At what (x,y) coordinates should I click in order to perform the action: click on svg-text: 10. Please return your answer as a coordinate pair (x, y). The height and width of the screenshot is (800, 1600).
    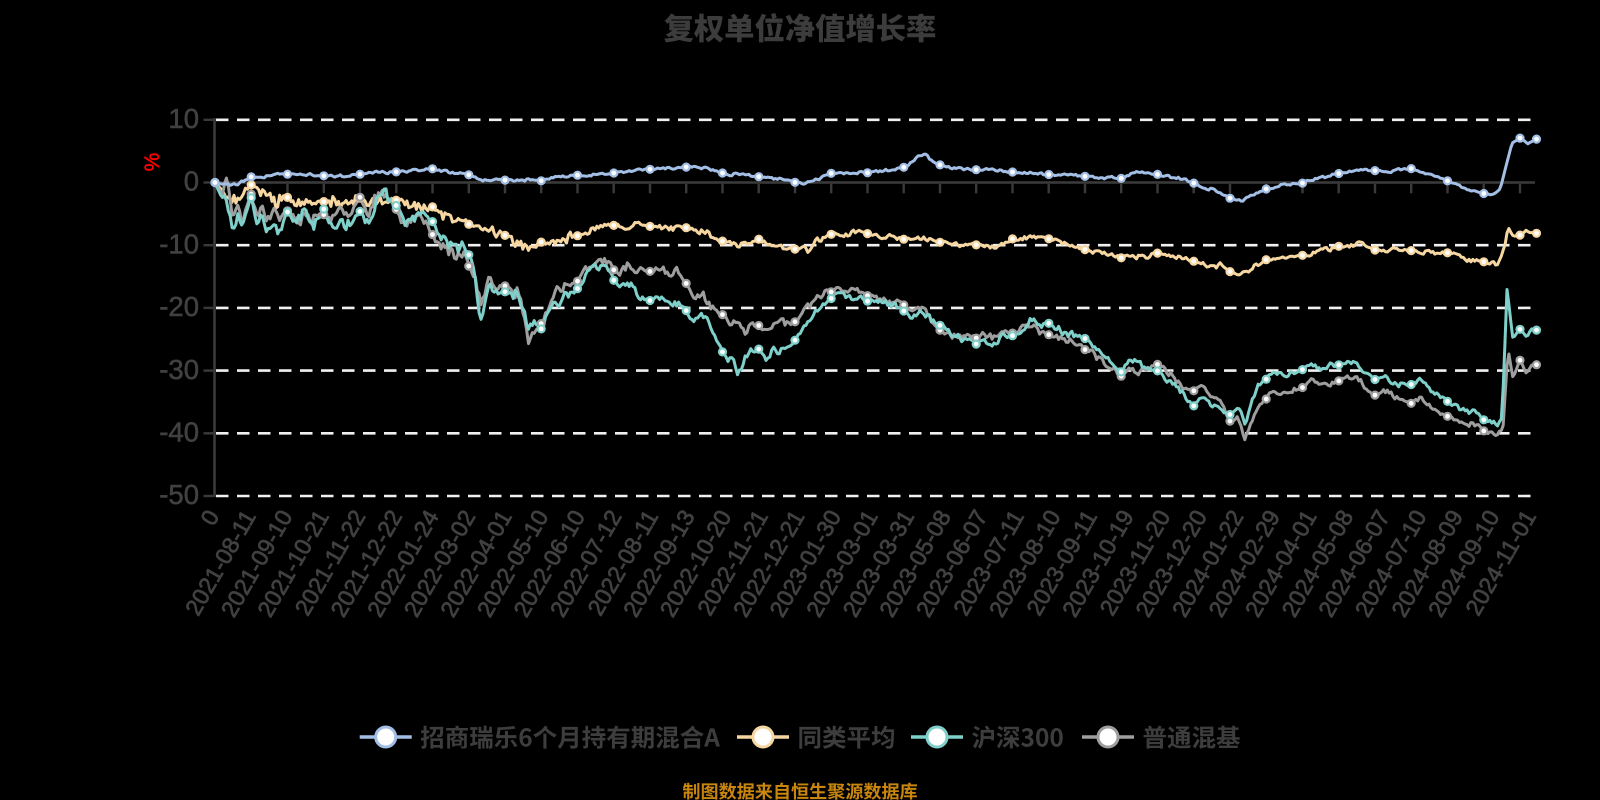
    Looking at the image, I should click on (183, 118).